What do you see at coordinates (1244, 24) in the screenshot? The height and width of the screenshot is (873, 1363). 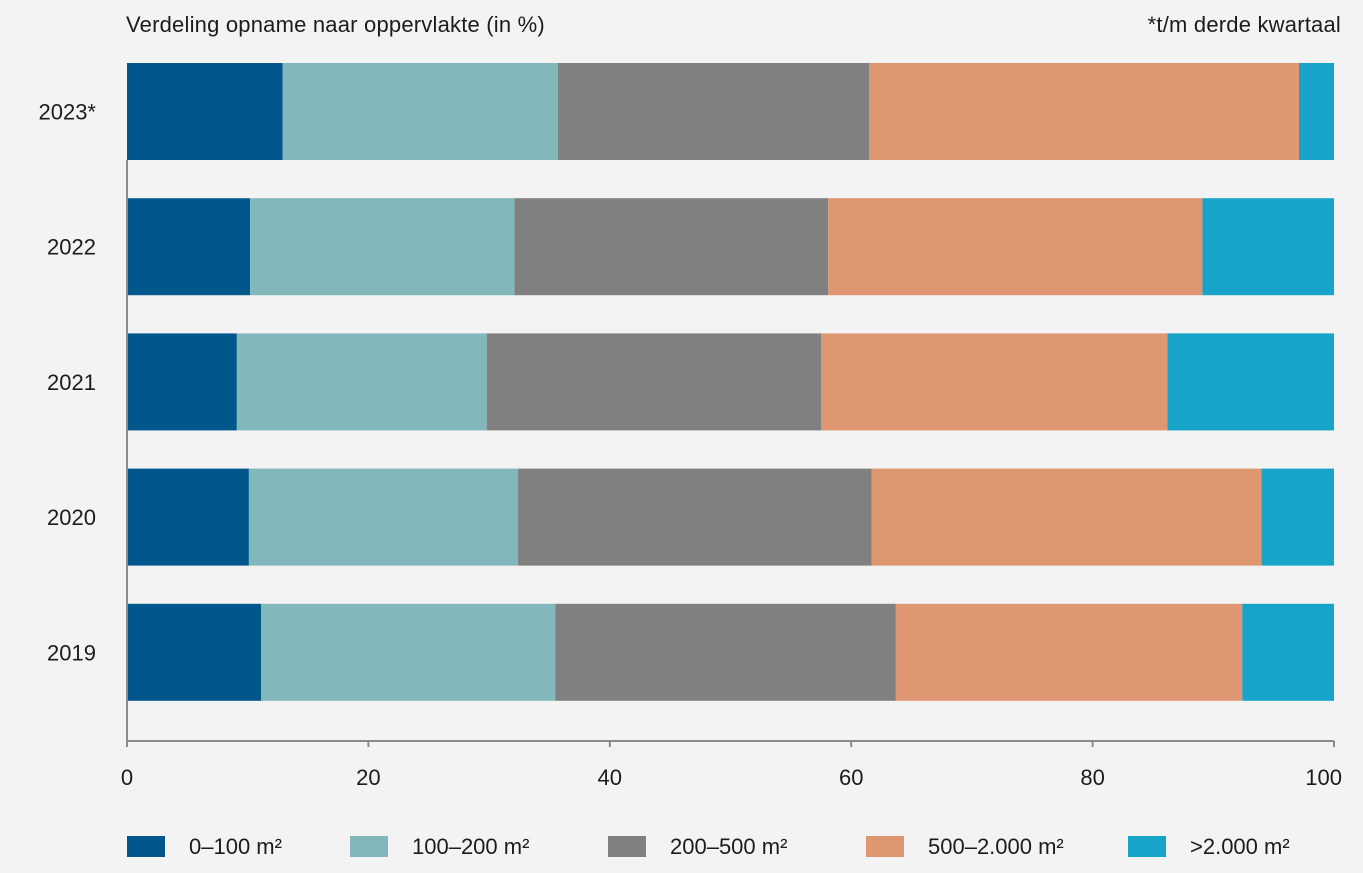 I see `chart-note: *t/m derde kwartaal` at bounding box center [1244, 24].